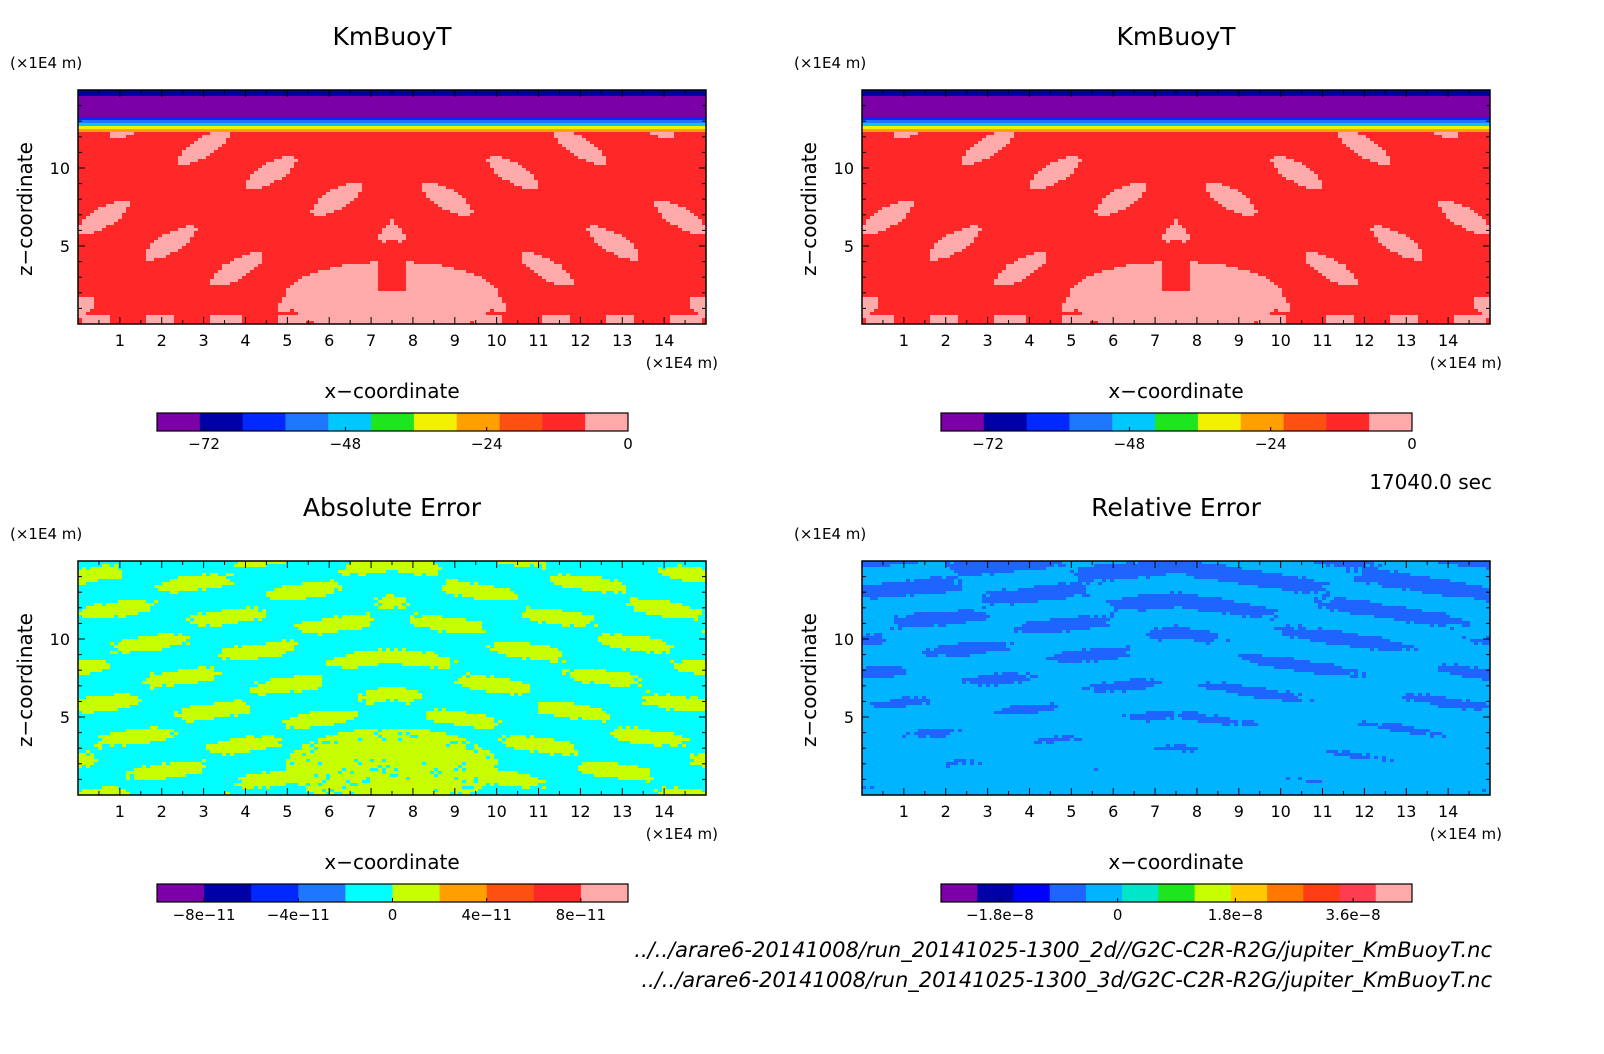 This screenshot has width=1604, height=1054. I want to click on chart-title: Absolute Error, so click(392, 507).